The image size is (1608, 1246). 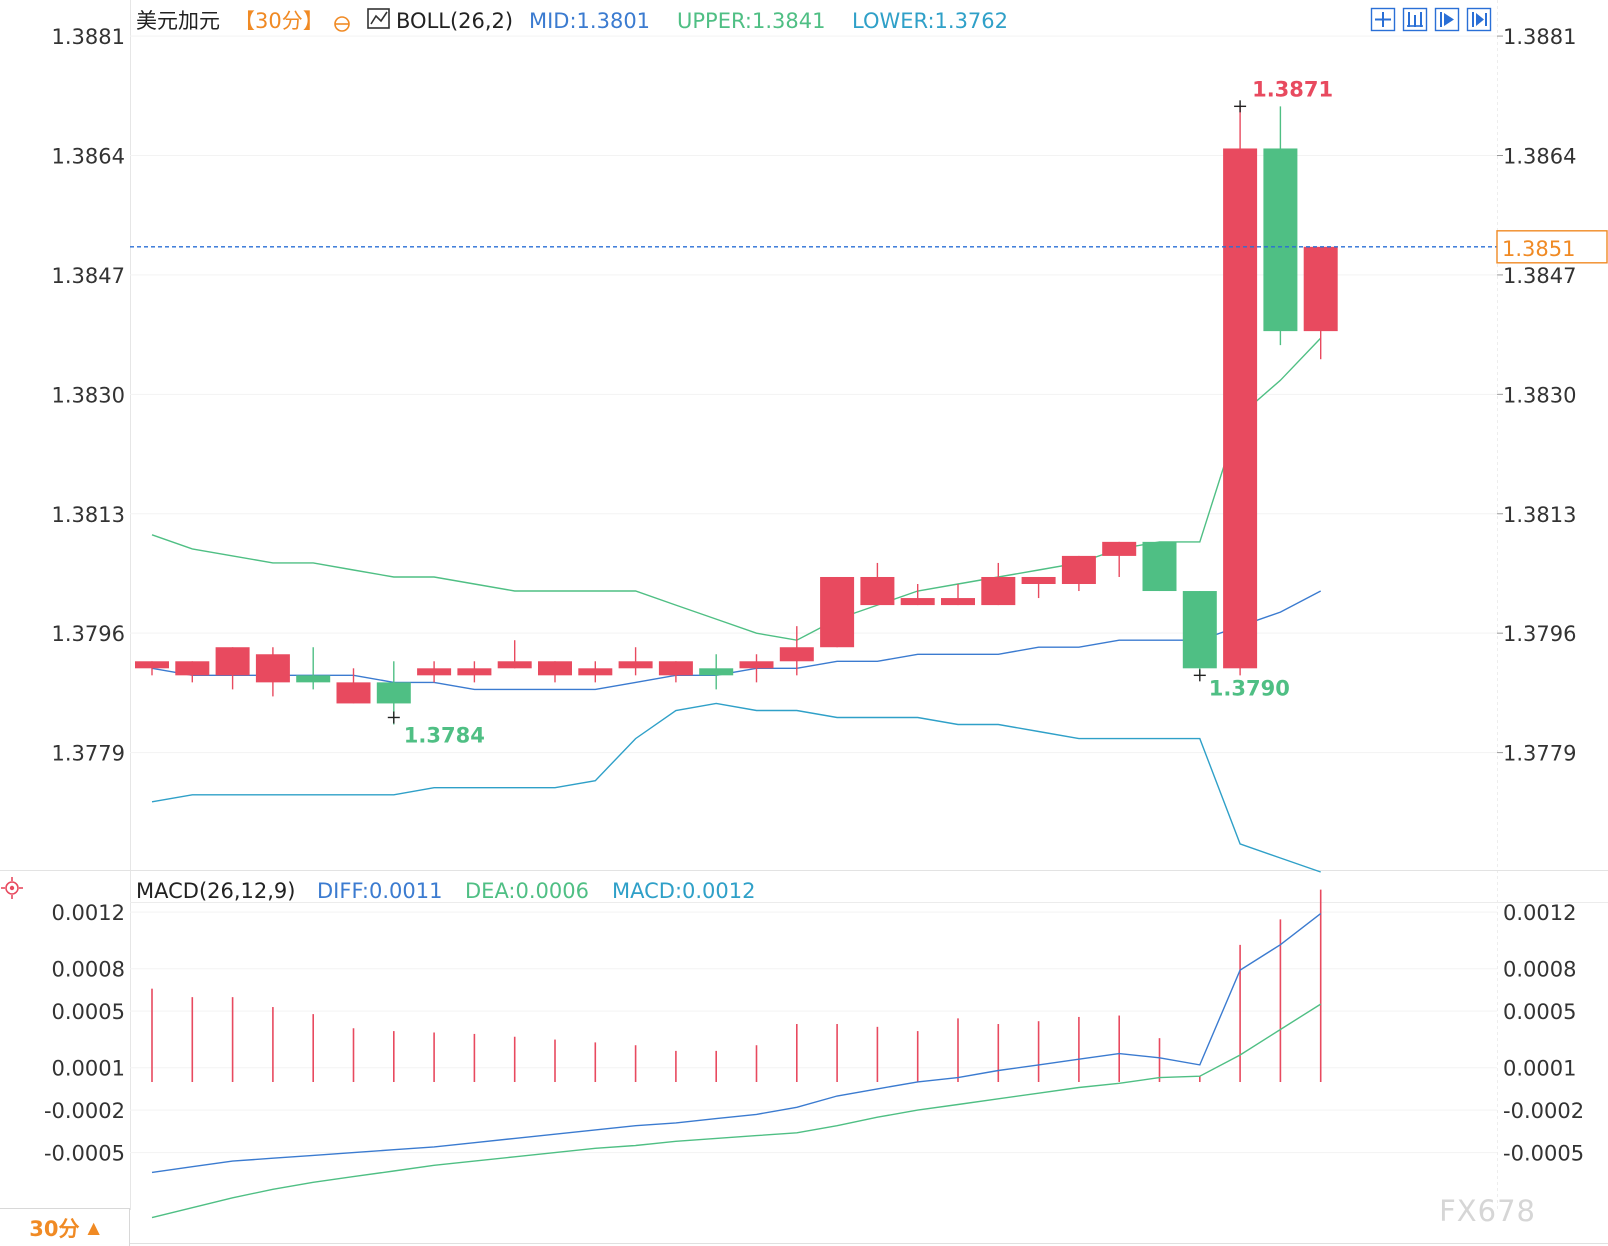 I want to click on macd-bars, so click(x=736, y=985).